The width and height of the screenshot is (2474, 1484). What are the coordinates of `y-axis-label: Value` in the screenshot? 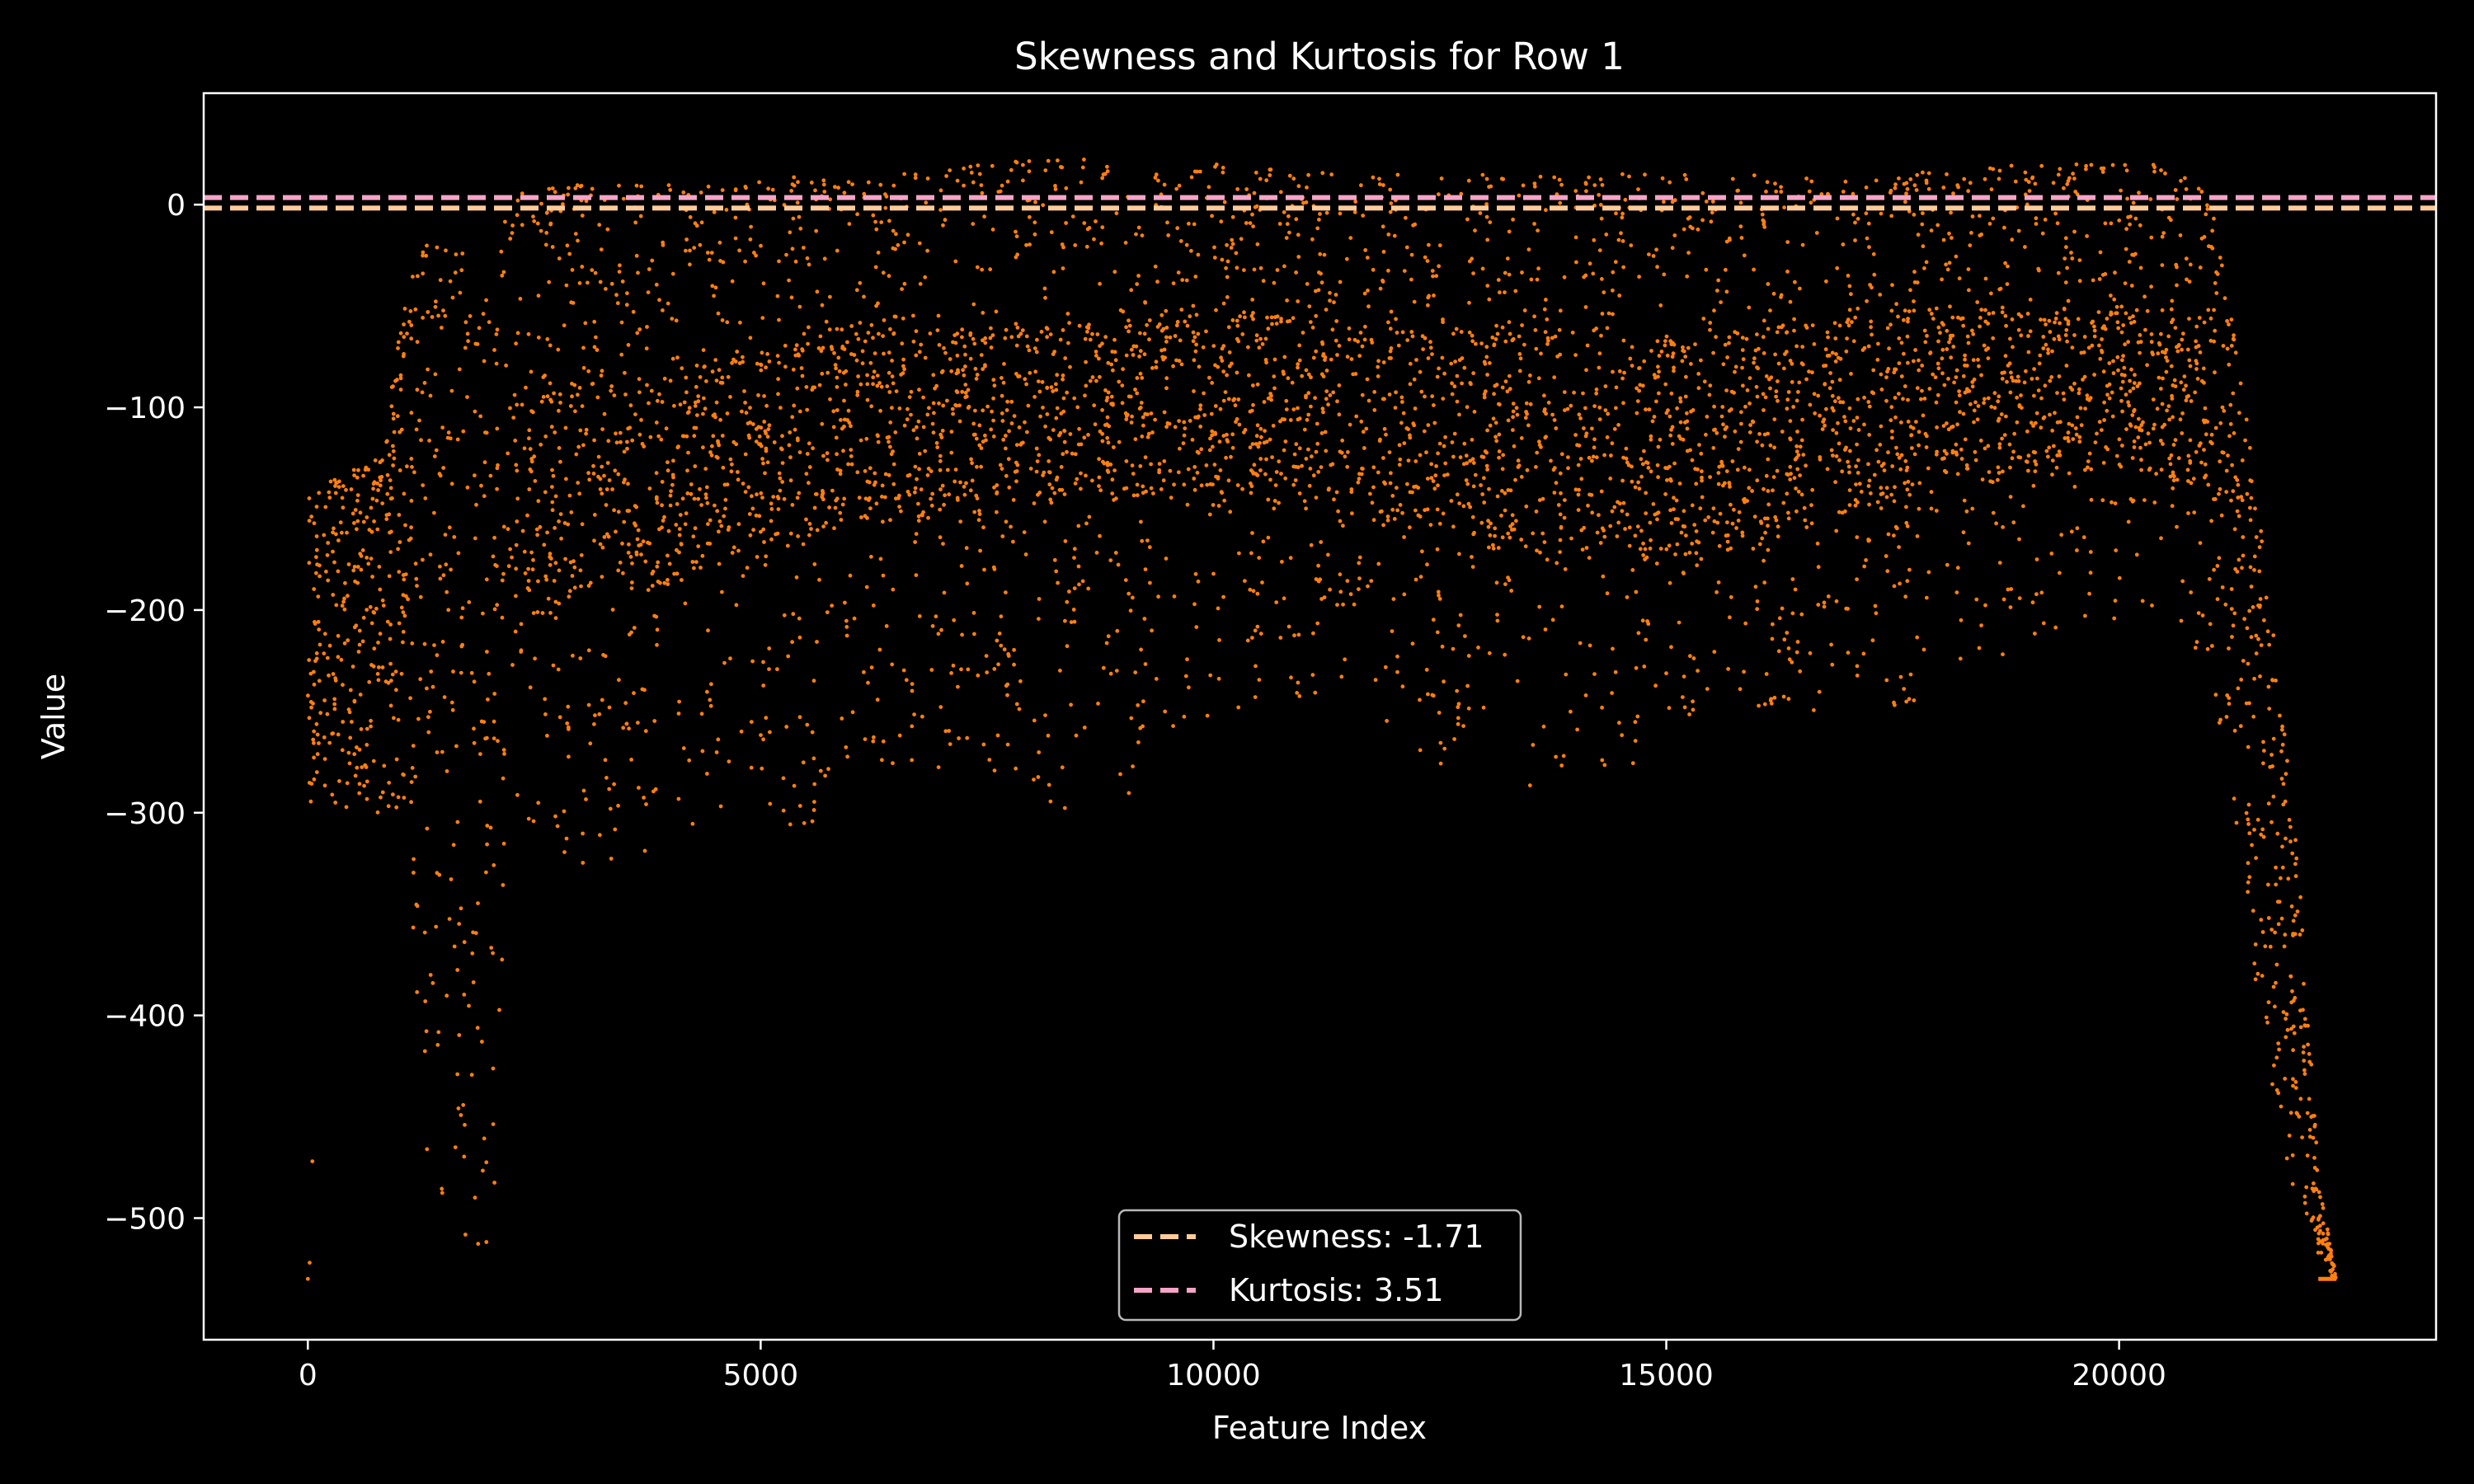 It's located at (53, 716).